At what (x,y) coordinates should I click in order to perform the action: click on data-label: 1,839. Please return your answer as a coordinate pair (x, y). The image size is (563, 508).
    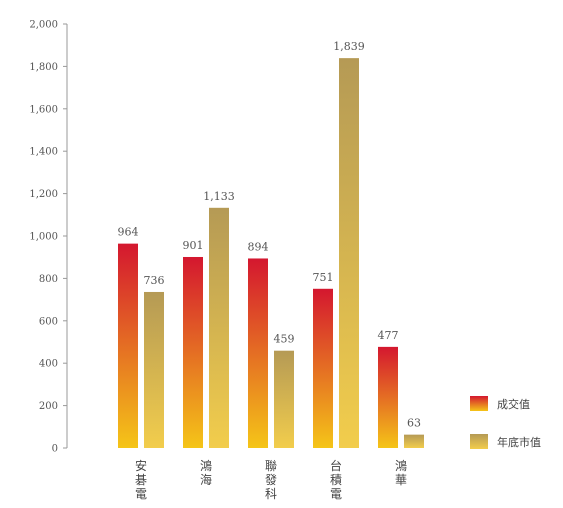
    Looking at the image, I should click on (349, 46).